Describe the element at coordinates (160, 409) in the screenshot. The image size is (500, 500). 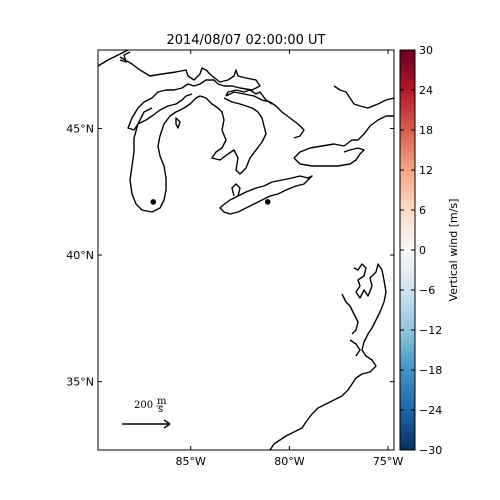
I see `reference-vector-unit-den: s` at that location.